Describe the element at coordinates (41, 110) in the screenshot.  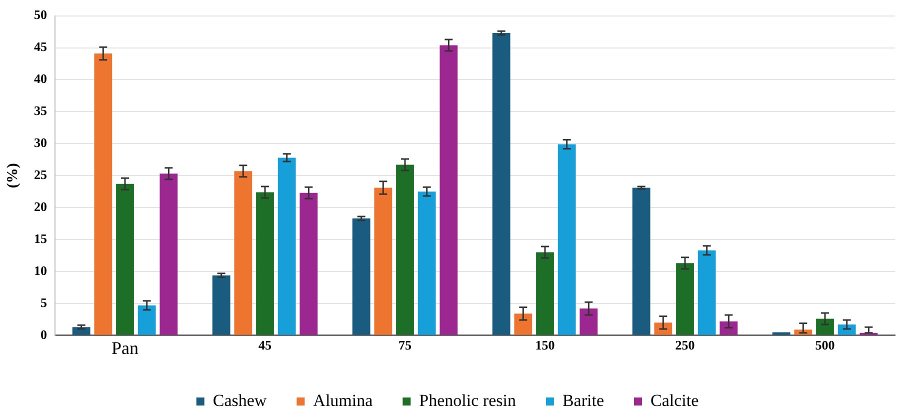
I see `y-tick-label: 35` at that location.